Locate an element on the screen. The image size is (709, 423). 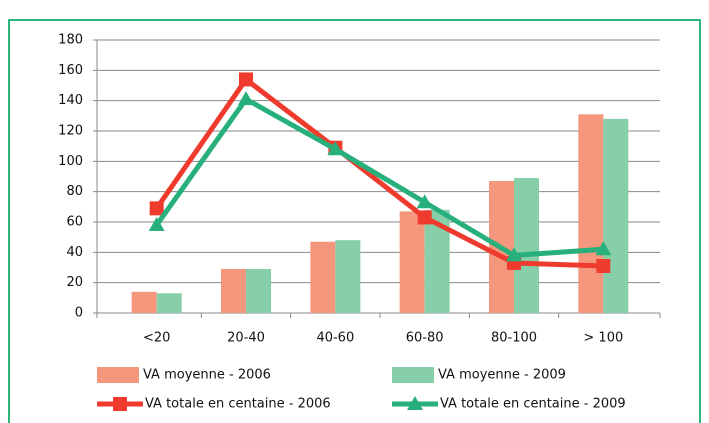
x-tick-label: 60-80 is located at coordinates (425, 338).